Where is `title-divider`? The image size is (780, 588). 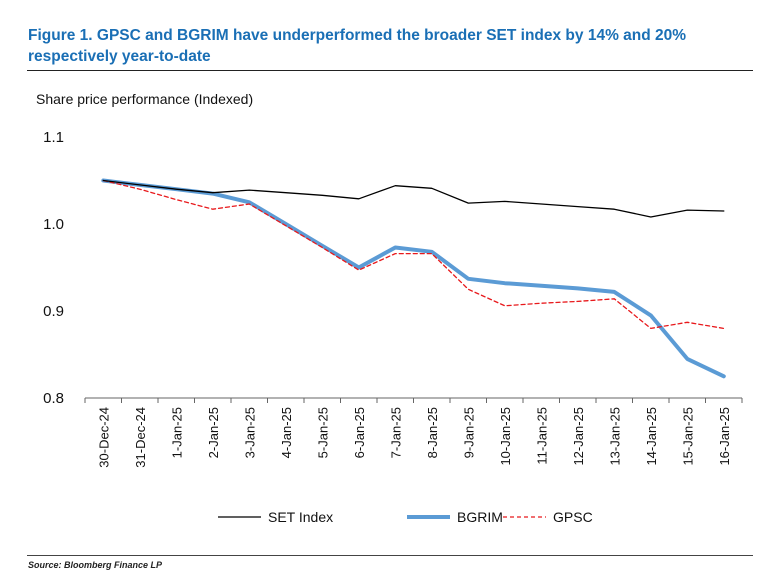
title-divider is located at coordinates (390, 70).